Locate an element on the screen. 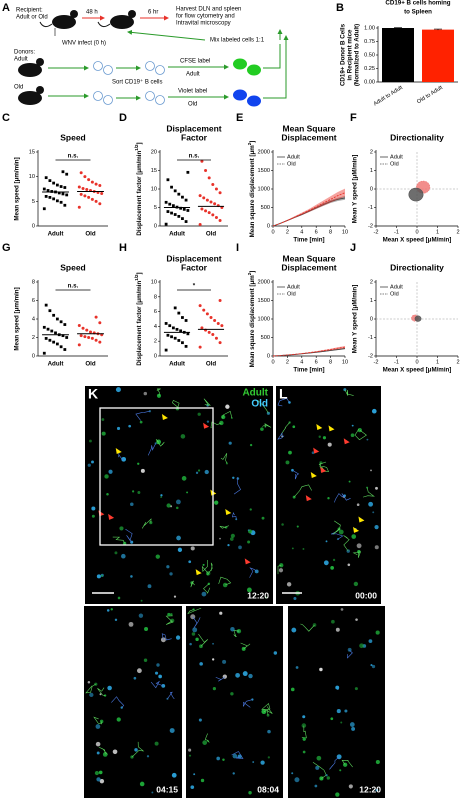  arrow is located at coordinates (276, 67).